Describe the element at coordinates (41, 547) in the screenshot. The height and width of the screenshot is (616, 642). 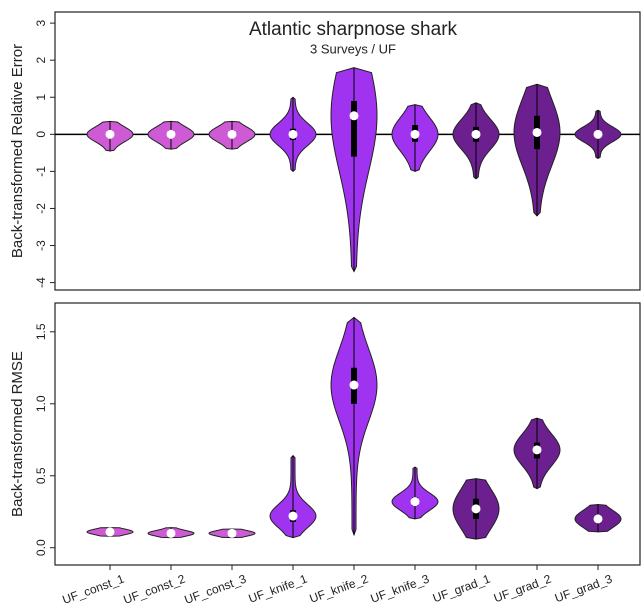
I see `y-tick-label: 0.0` at that location.